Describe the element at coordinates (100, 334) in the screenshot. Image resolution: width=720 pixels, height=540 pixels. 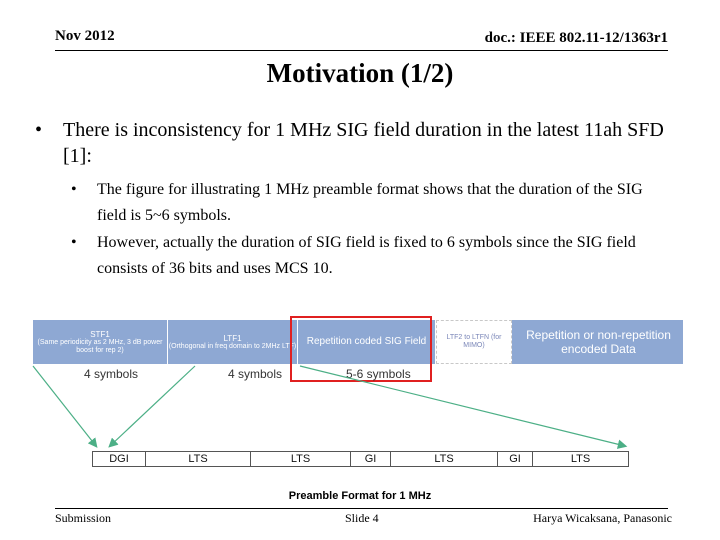
I see `stf-name: STF1` at that location.